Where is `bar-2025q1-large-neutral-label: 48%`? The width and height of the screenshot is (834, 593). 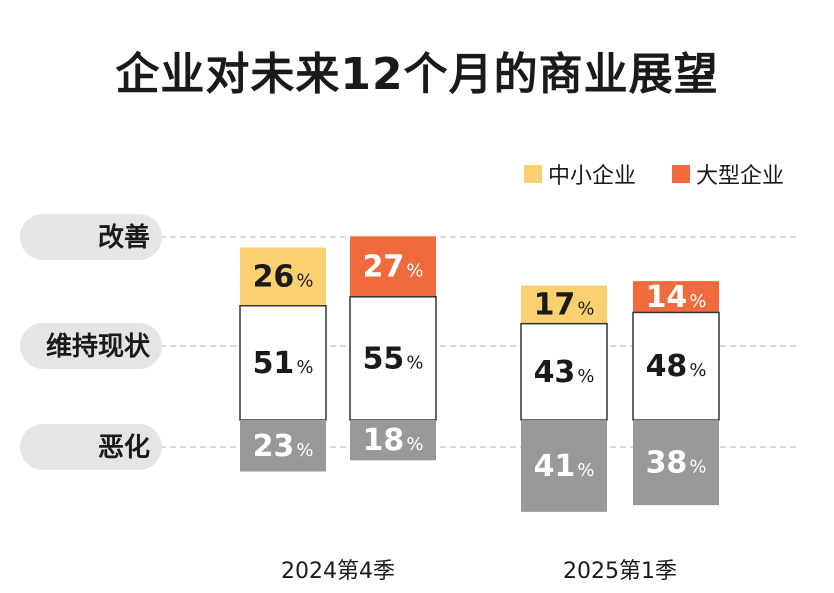
bar-2025q1-large-neutral-label: 48% is located at coordinates (676, 366).